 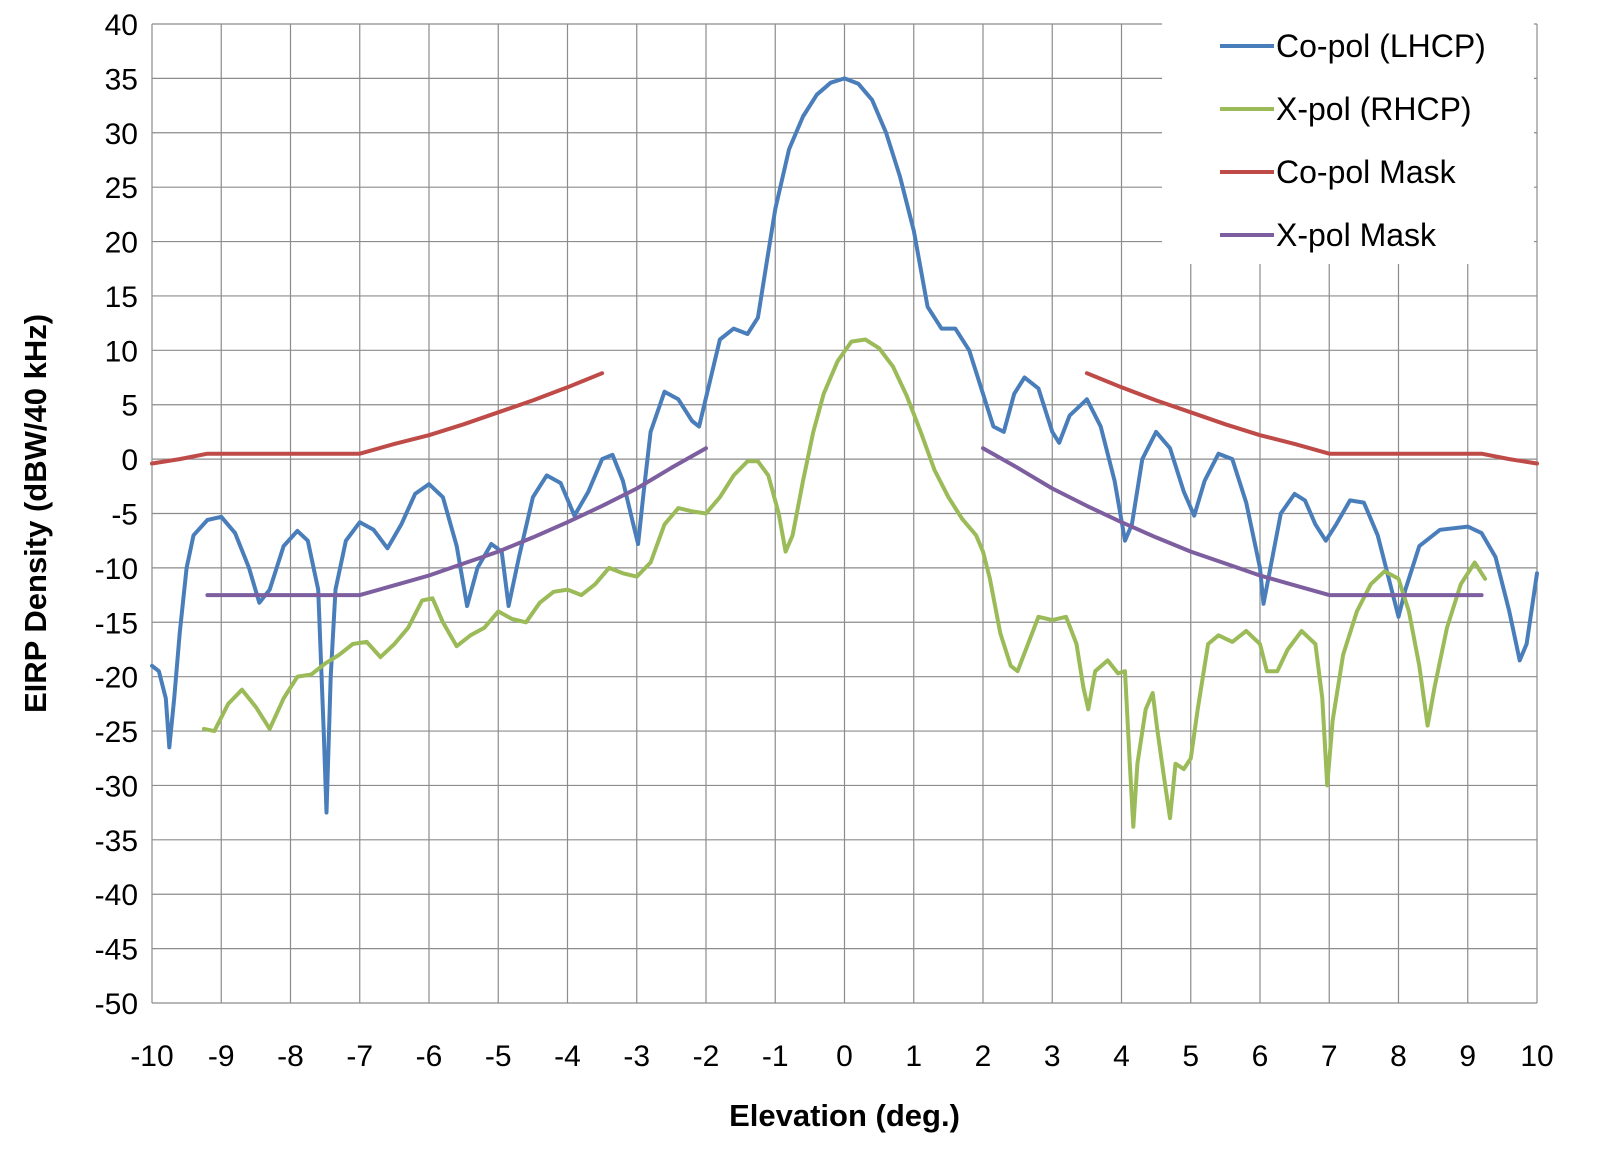 What do you see at coordinates (1374, 109) in the screenshot?
I see `legend-label: X-pol (RHCP)` at bounding box center [1374, 109].